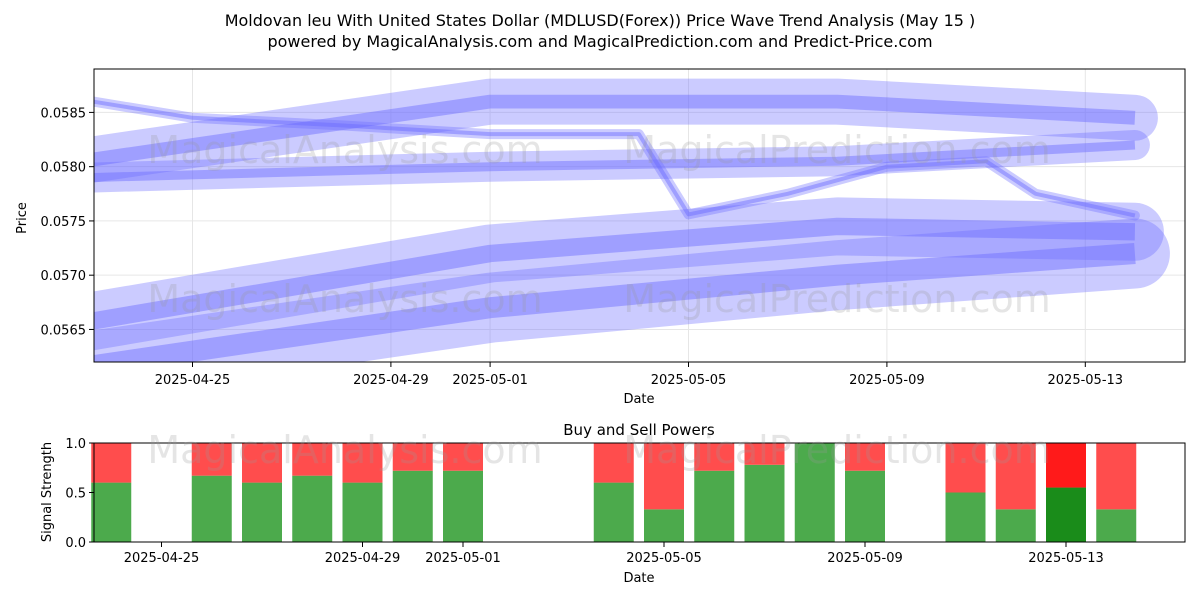 The image size is (1200, 600). Describe the element at coordinates (64, 330) in the screenshot. I see `price-y-tick-label: 0.0565` at that location.